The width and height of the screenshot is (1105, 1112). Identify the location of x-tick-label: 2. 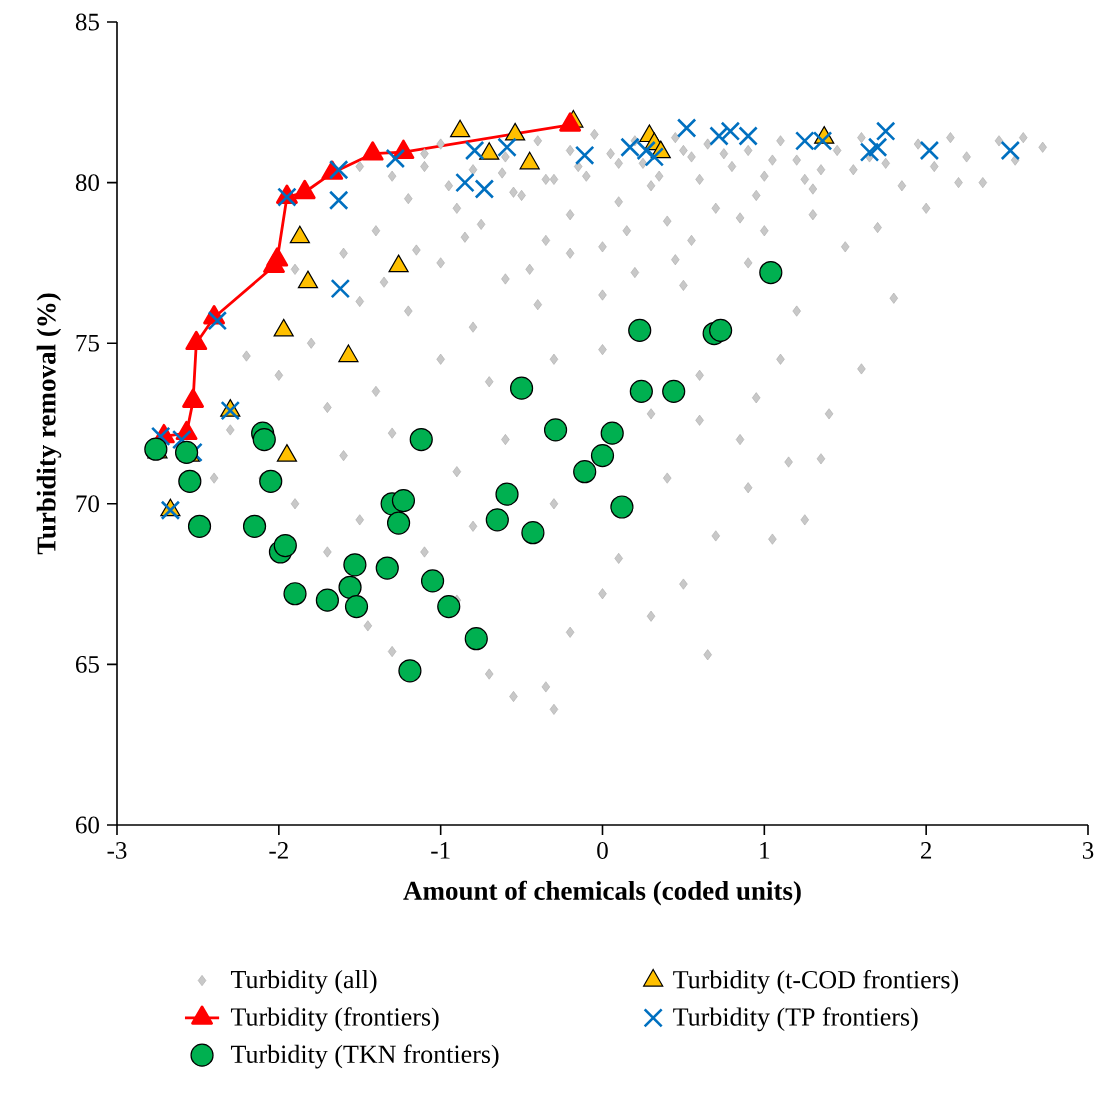
(926, 850).